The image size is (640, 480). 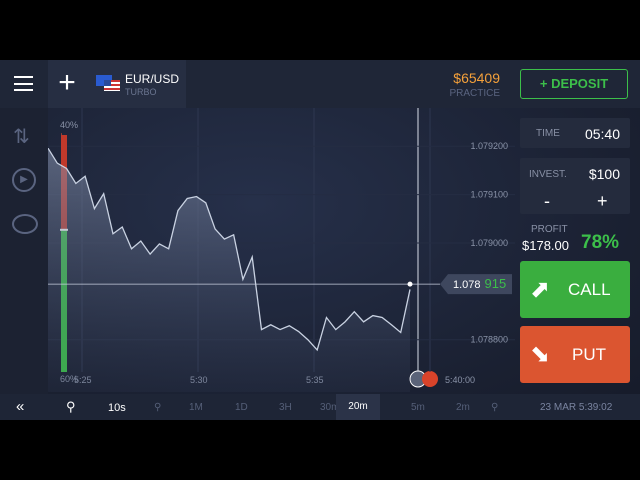 What do you see at coordinates (158, 407) in the screenshot?
I see `zoom-out: ⚲` at bounding box center [158, 407].